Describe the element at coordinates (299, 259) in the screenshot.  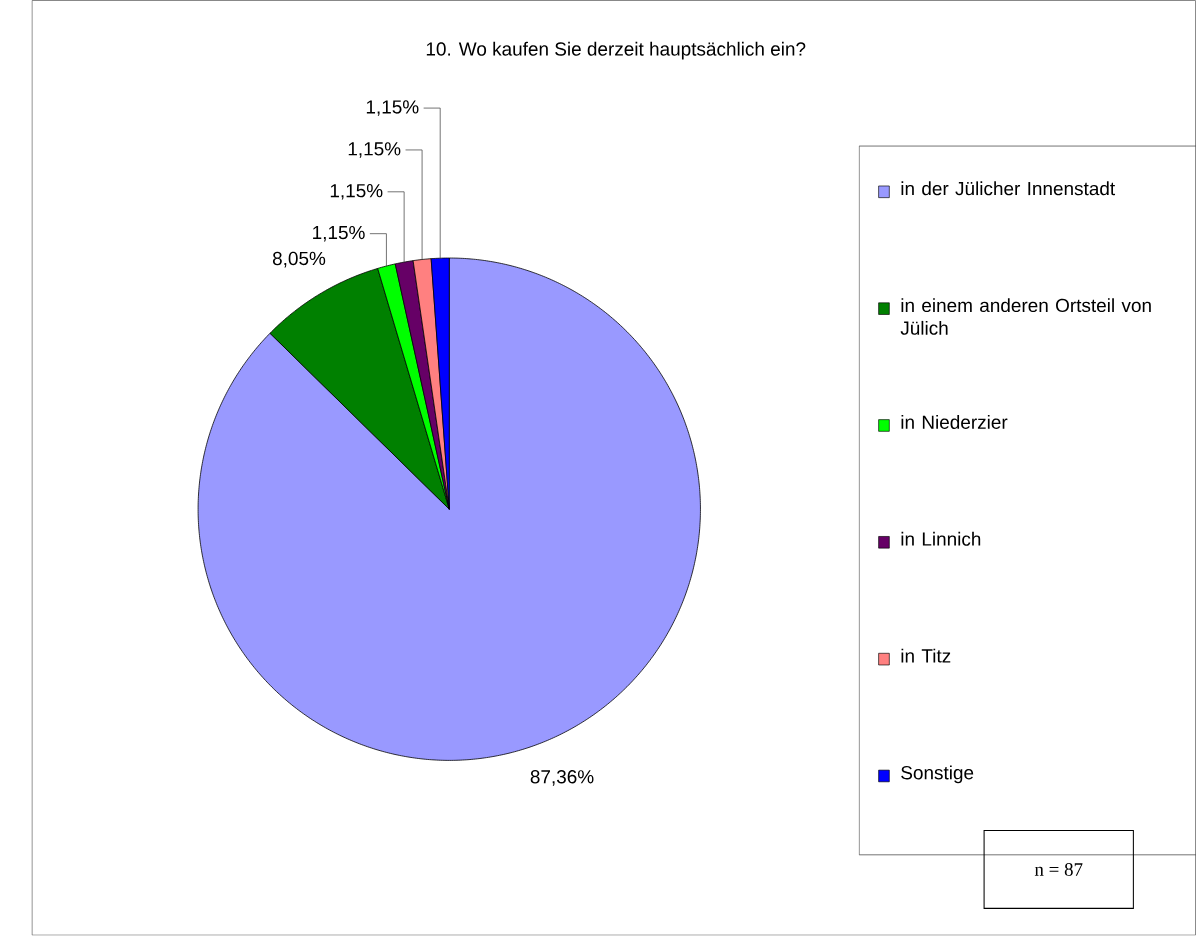
I see `data-label: 8,05%` at that location.